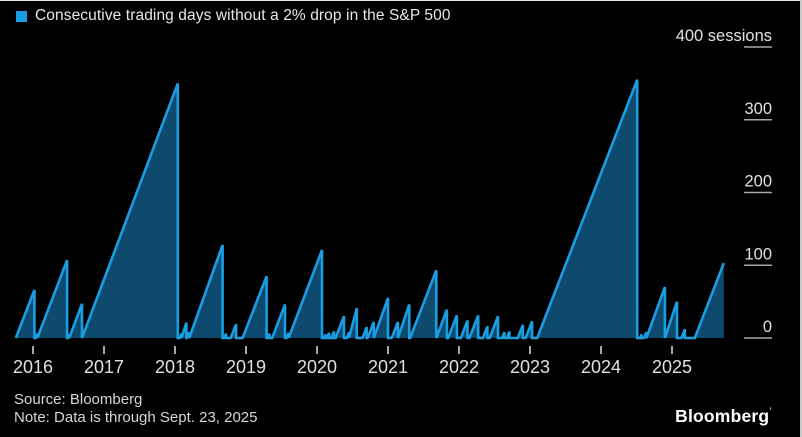 The height and width of the screenshot is (437, 802). What do you see at coordinates (246, 367) in the screenshot?
I see `x-axis-label: 2019` at bounding box center [246, 367].